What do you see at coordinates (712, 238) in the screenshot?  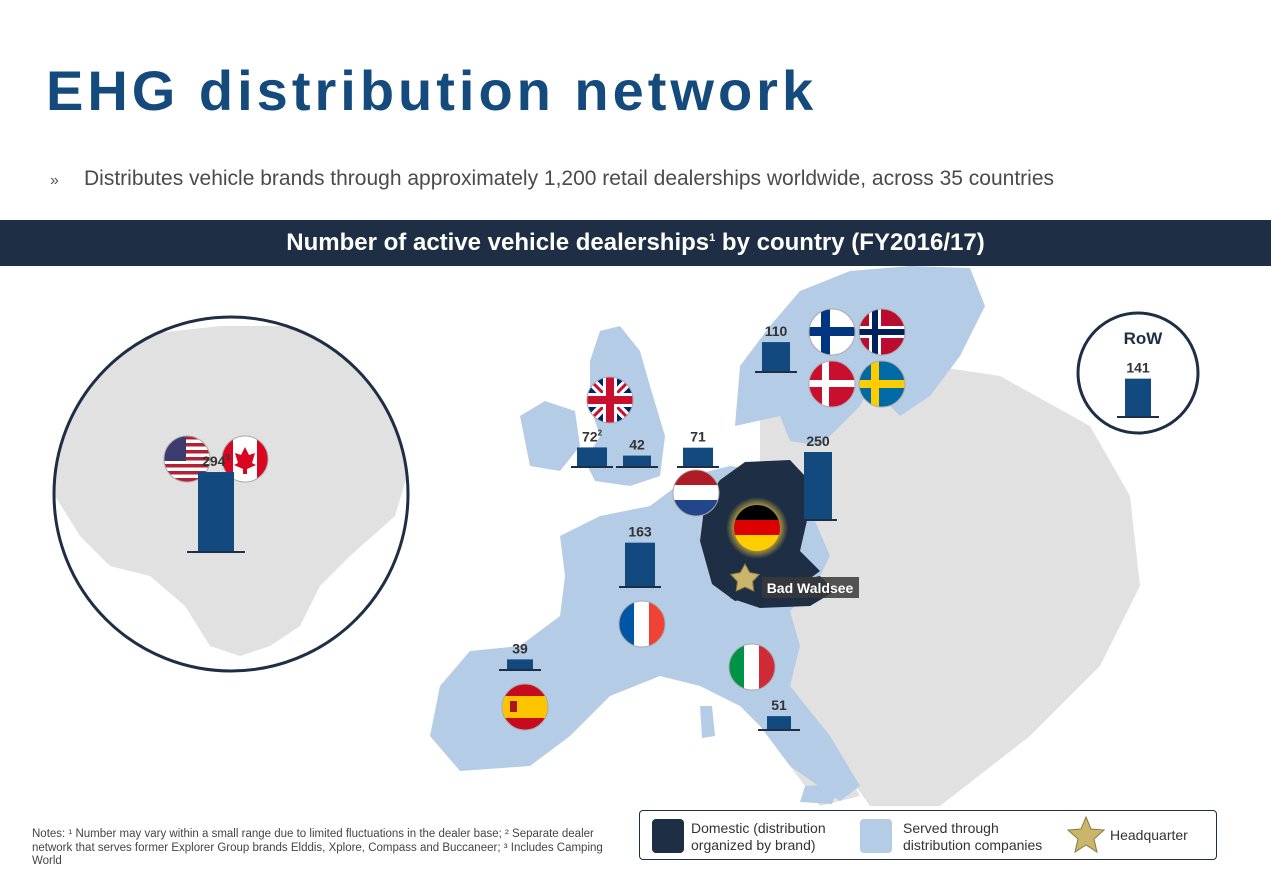 I see `banner-title-sup: 1` at bounding box center [712, 238].